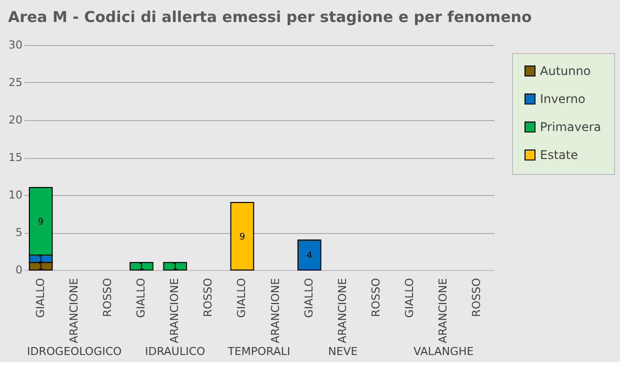 Image resolution: width=640 pixels, height=376 pixels. What do you see at coordinates (175, 351) in the screenshot?
I see `text: IDRAULICO` at bounding box center [175, 351].